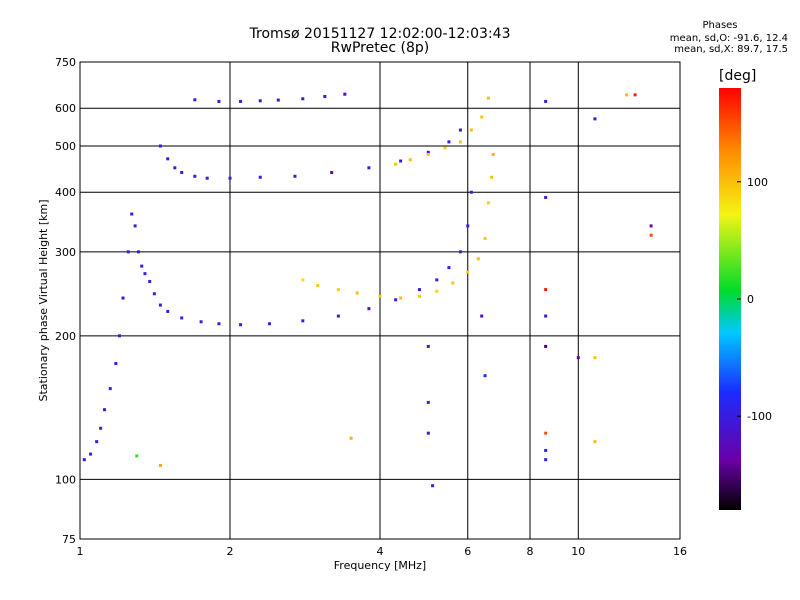 The width and height of the screenshot is (800, 600). What do you see at coordinates (65, 108) in the screenshot?
I see `y-tick-label: 600` at bounding box center [65, 108].